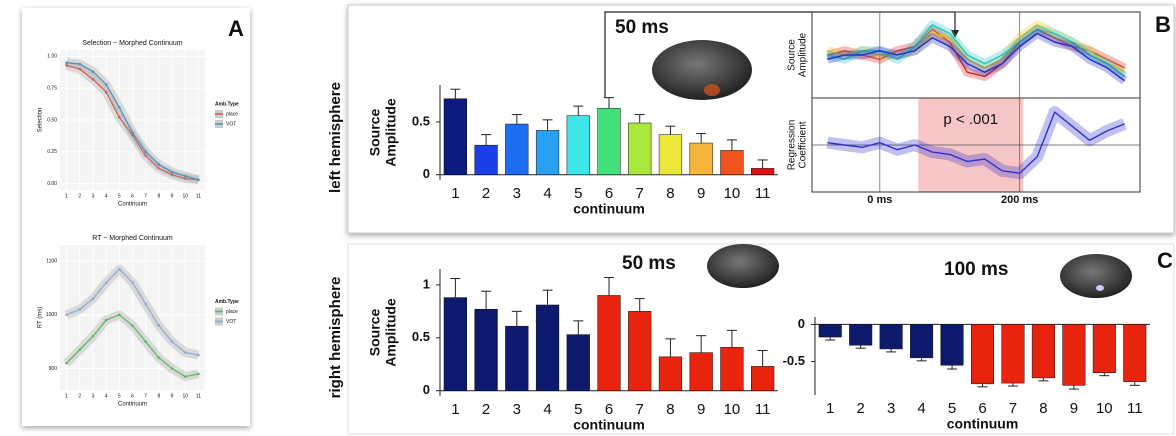  I want to click on callout-arrow, so click(955, 34).